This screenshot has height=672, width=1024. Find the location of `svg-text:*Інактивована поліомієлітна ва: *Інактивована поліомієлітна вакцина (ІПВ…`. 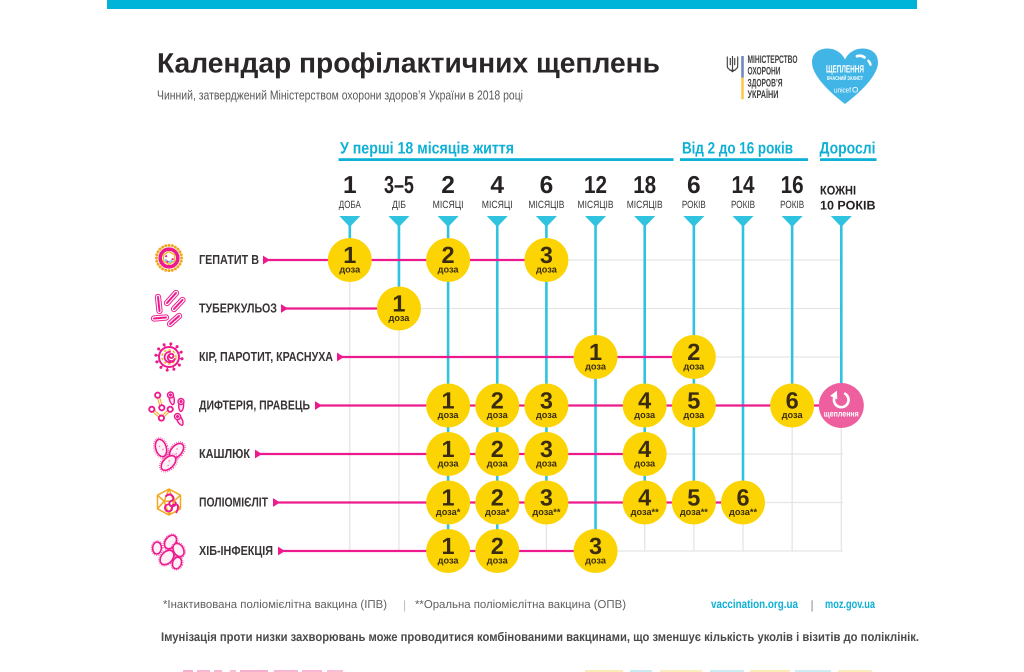

svg-text:*Інактивована поліомієлітна ва: *Інактивована поліомієлітна вакцина (ІПВ… is located at coordinates (275, 605).